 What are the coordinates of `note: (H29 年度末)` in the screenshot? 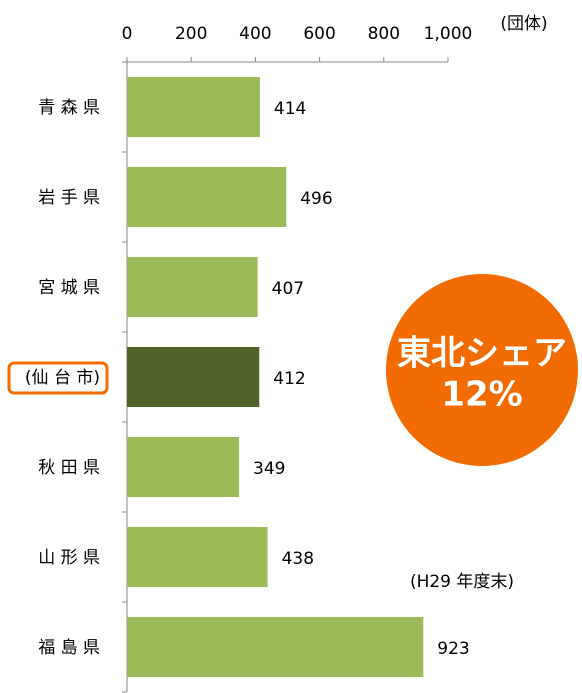 It's located at (462, 582).